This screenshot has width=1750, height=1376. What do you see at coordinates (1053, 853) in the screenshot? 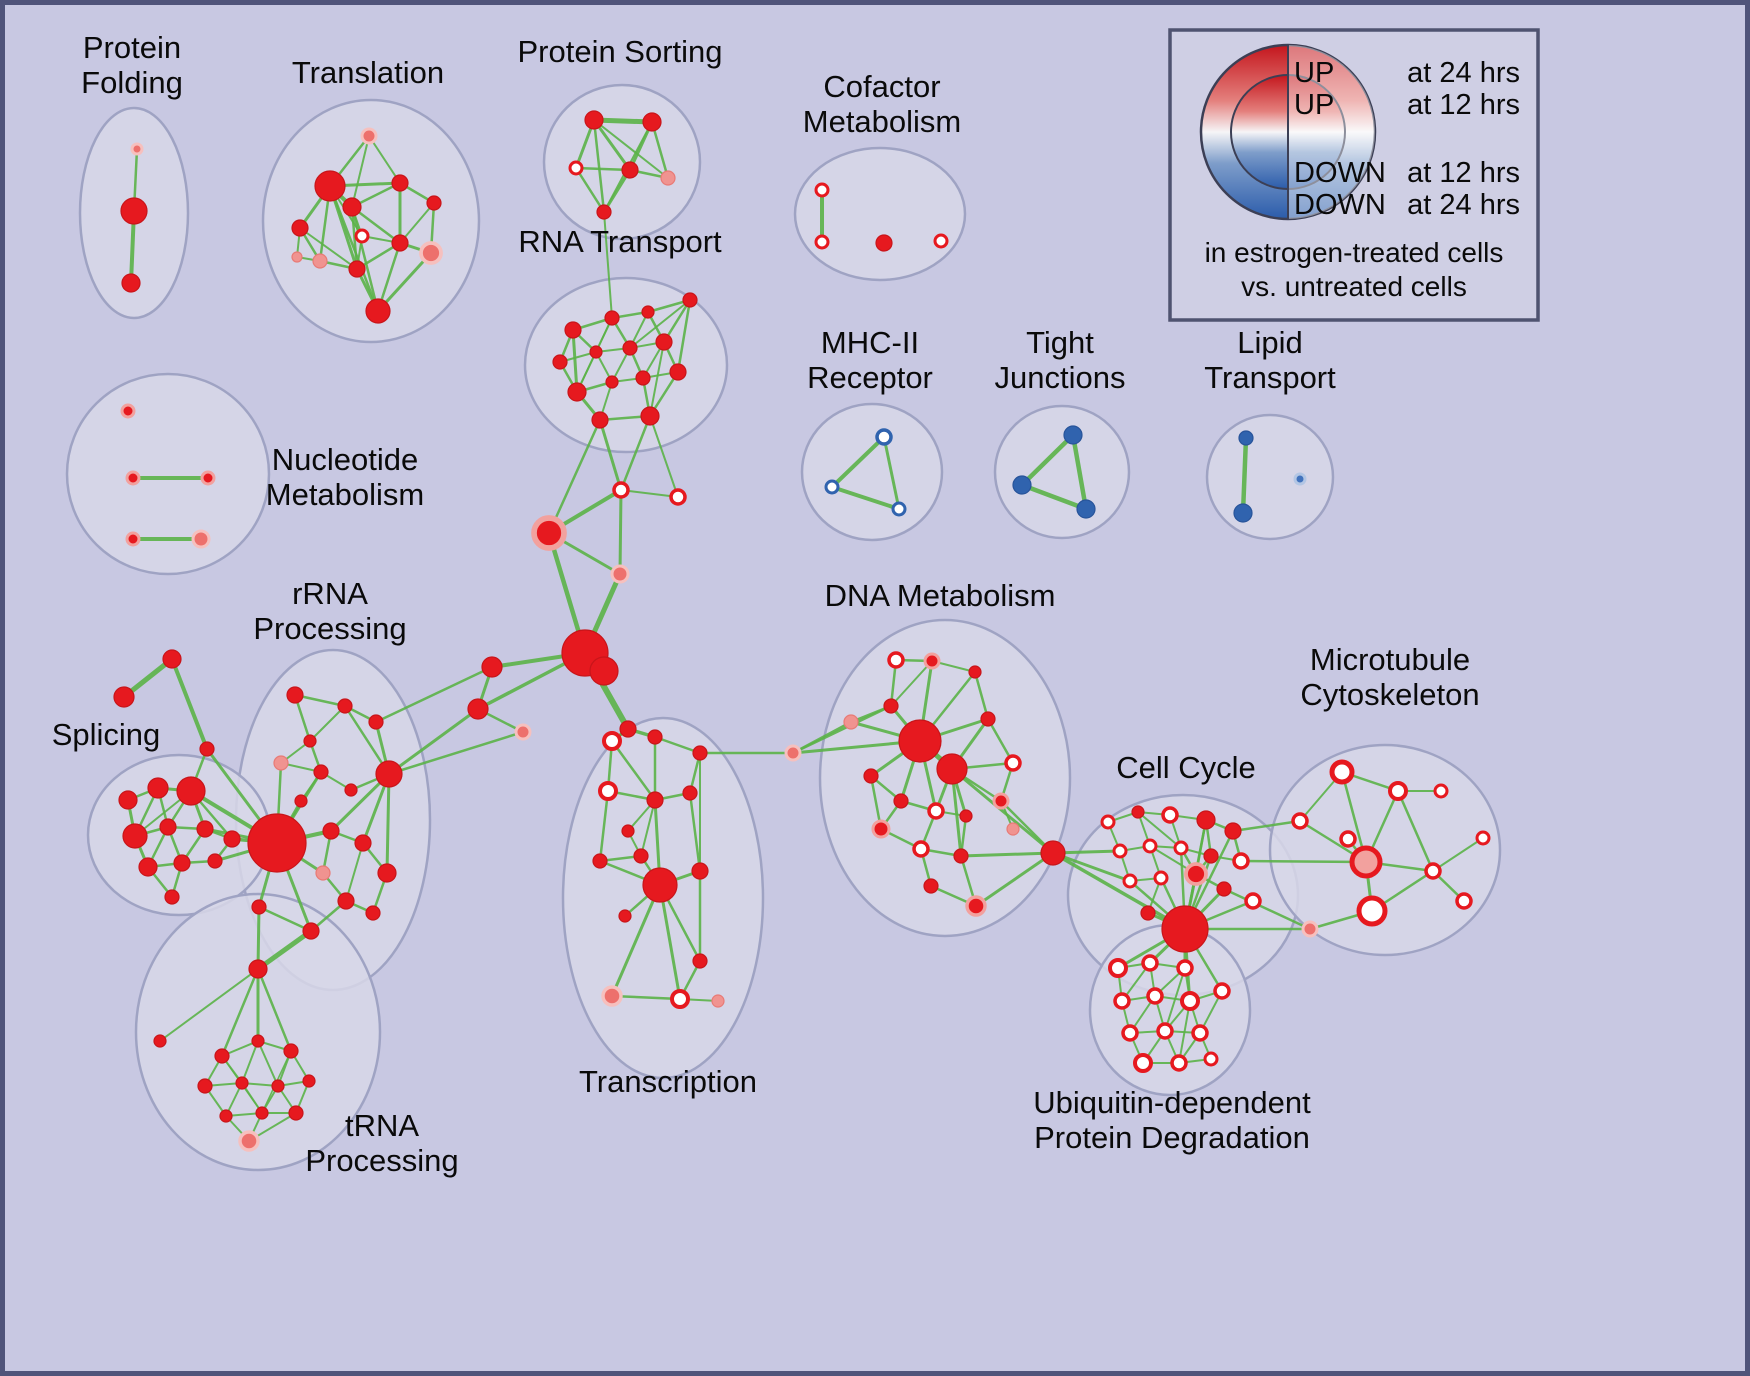
I see `node-br1` at bounding box center [1053, 853].